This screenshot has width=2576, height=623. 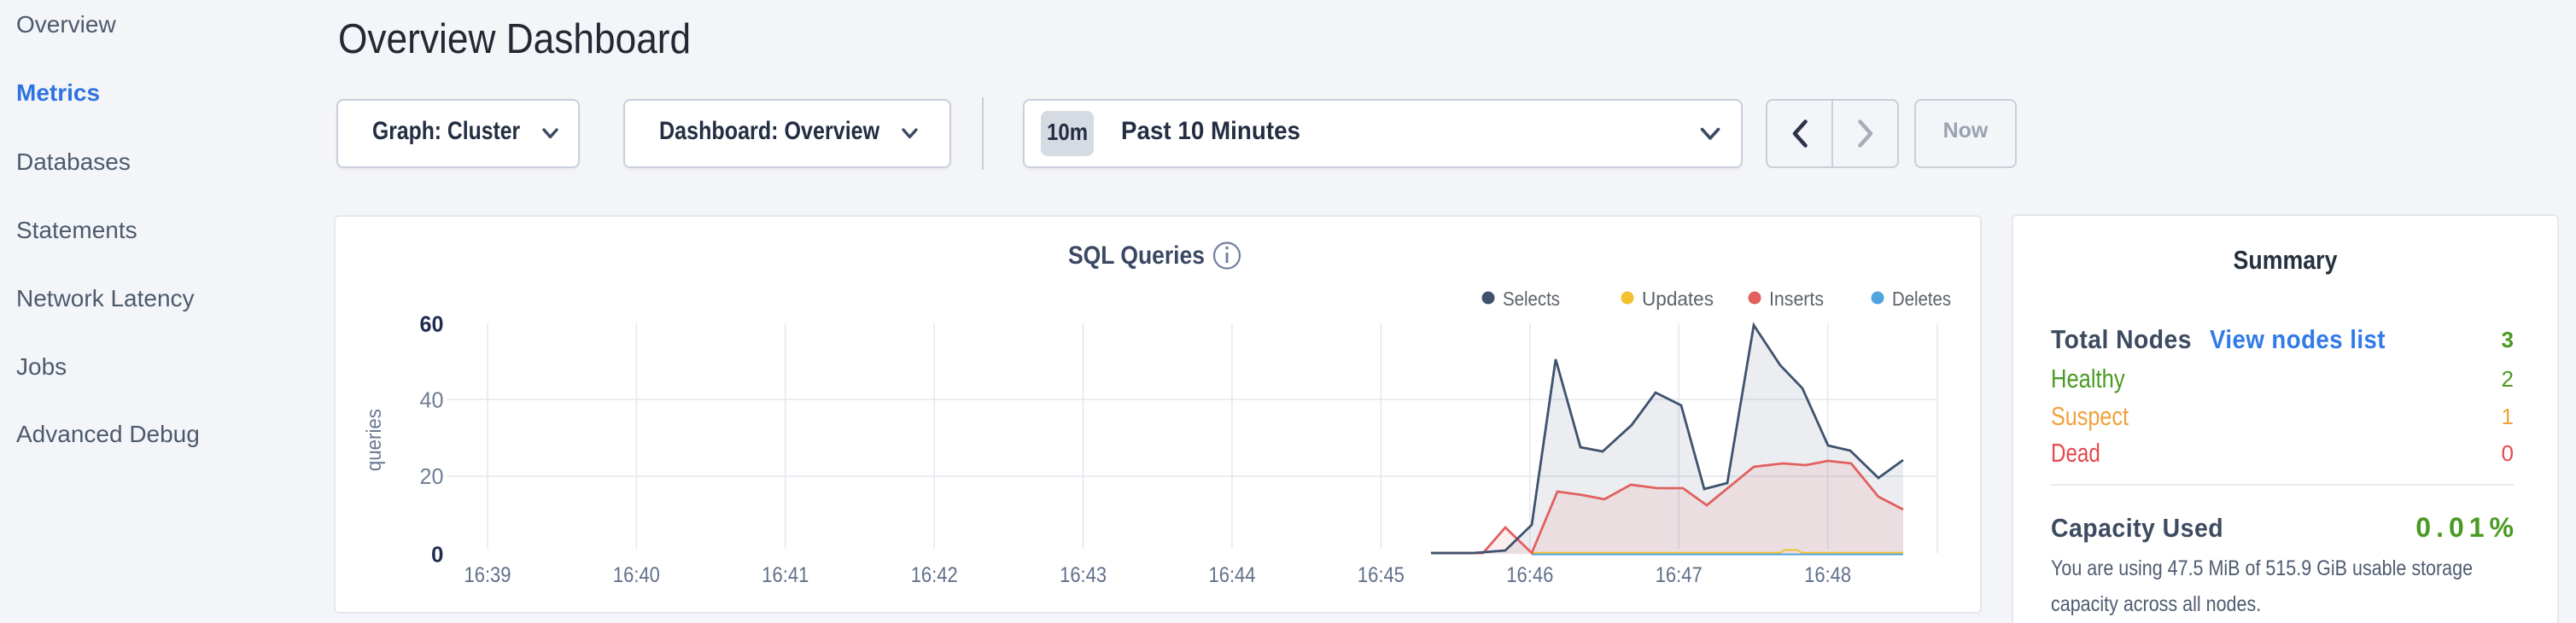 I want to click on svg-text: Deletes, so click(x=1921, y=299).